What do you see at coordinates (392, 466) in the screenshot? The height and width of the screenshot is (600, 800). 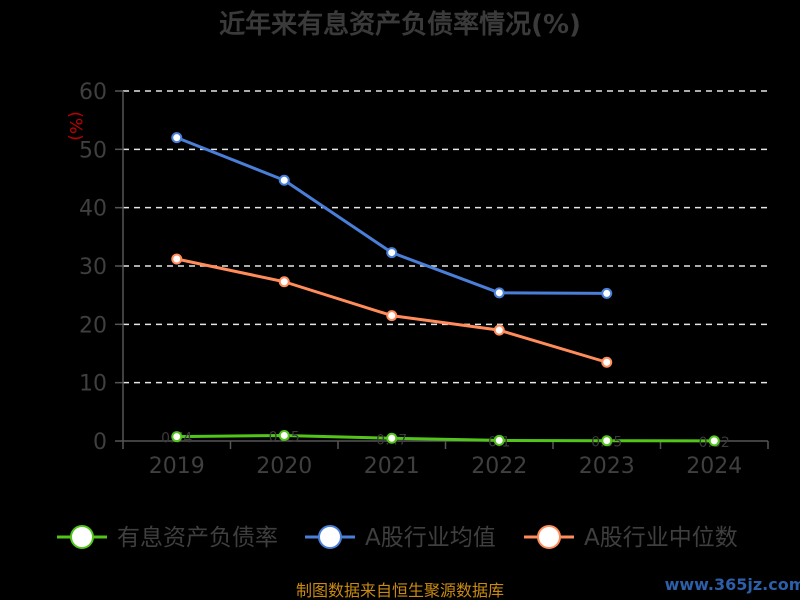 I see `x-tick-label: 2021` at bounding box center [392, 466].